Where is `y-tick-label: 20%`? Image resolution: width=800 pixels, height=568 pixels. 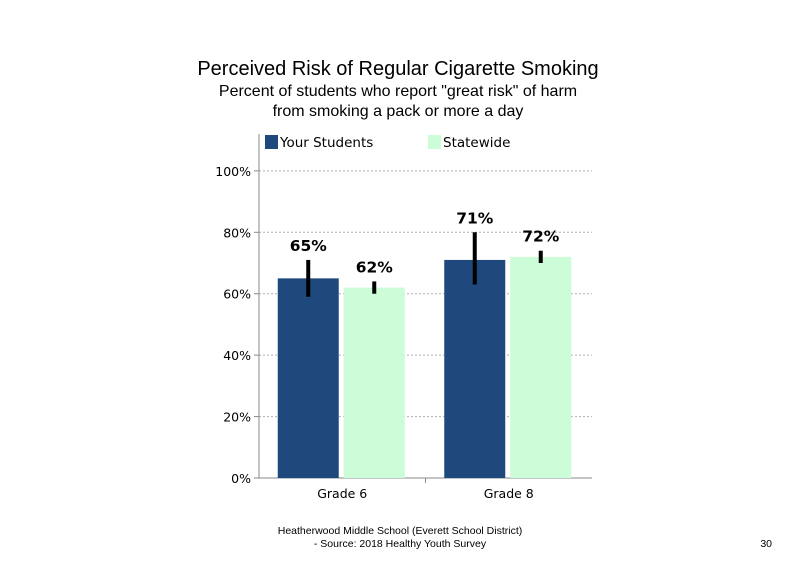
y-tick-label: 20% is located at coordinates (237, 417).